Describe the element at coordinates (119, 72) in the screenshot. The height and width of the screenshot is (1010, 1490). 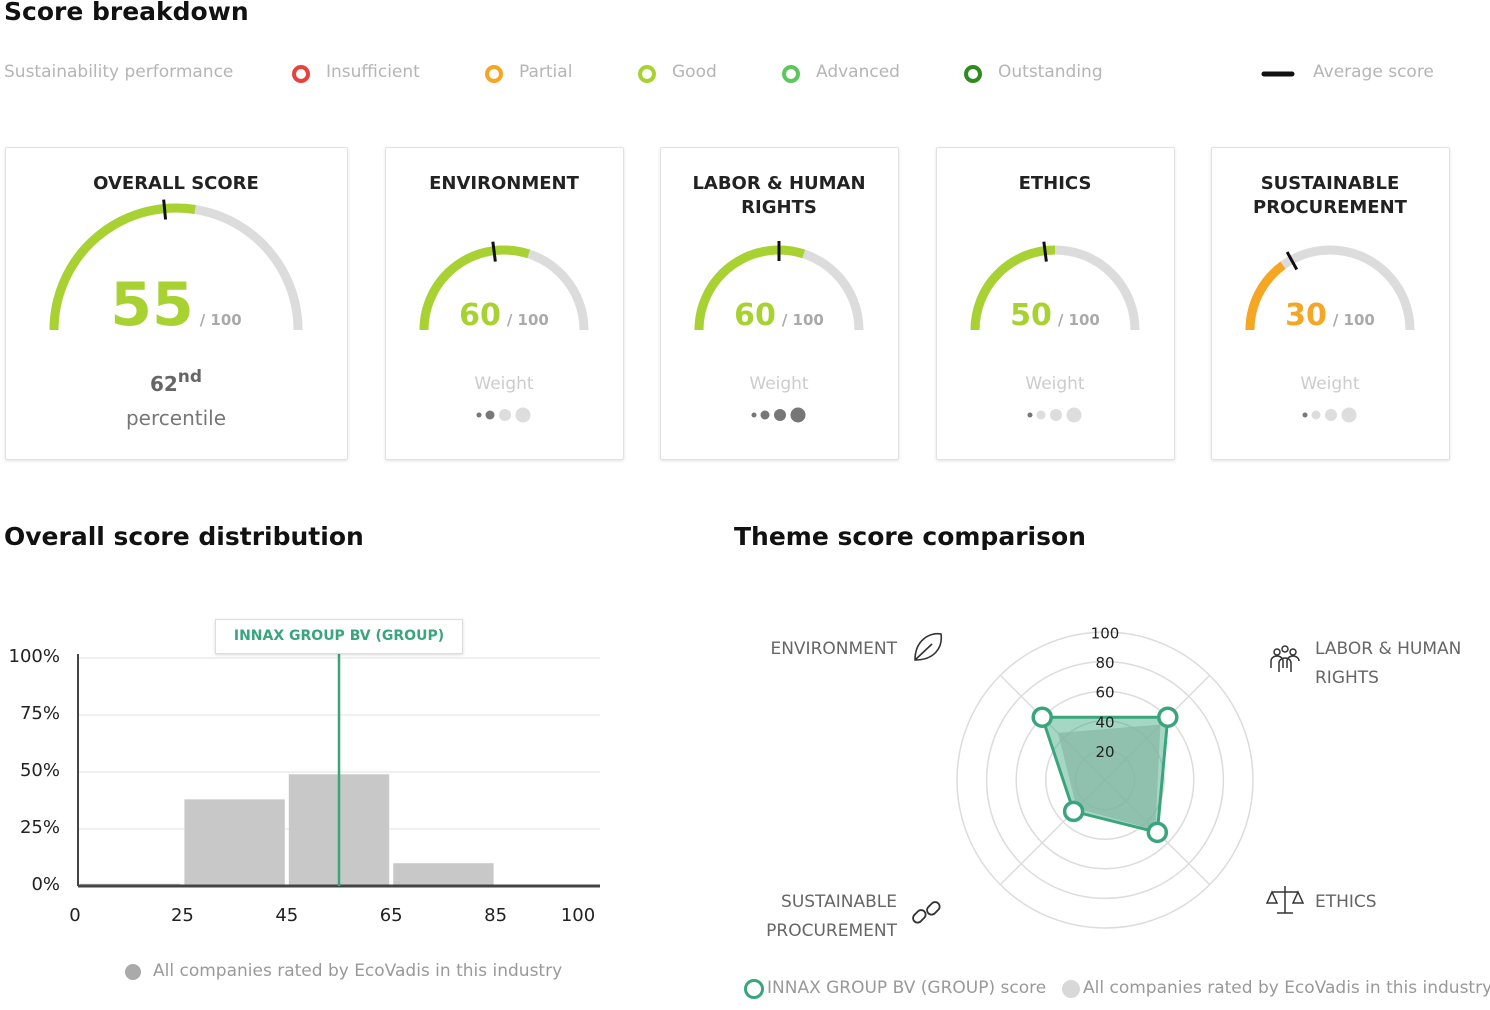
I see `legend-label: Sustainability performance` at that location.